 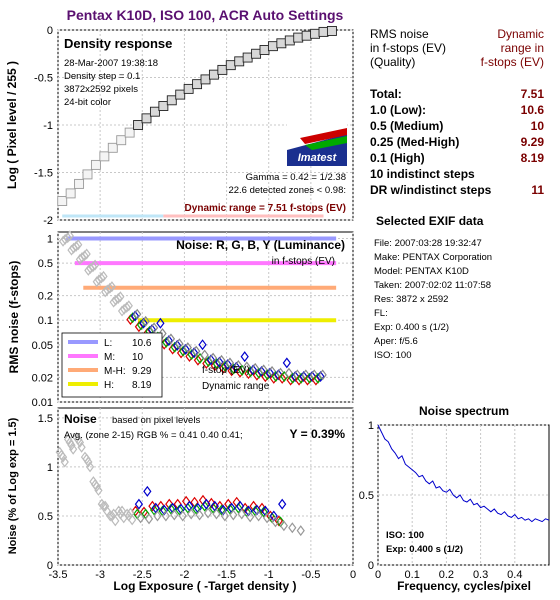 What do you see at coordinates (430, 221) in the screenshot?
I see `exif-title: Selected EXIF data` at bounding box center [430, 221].